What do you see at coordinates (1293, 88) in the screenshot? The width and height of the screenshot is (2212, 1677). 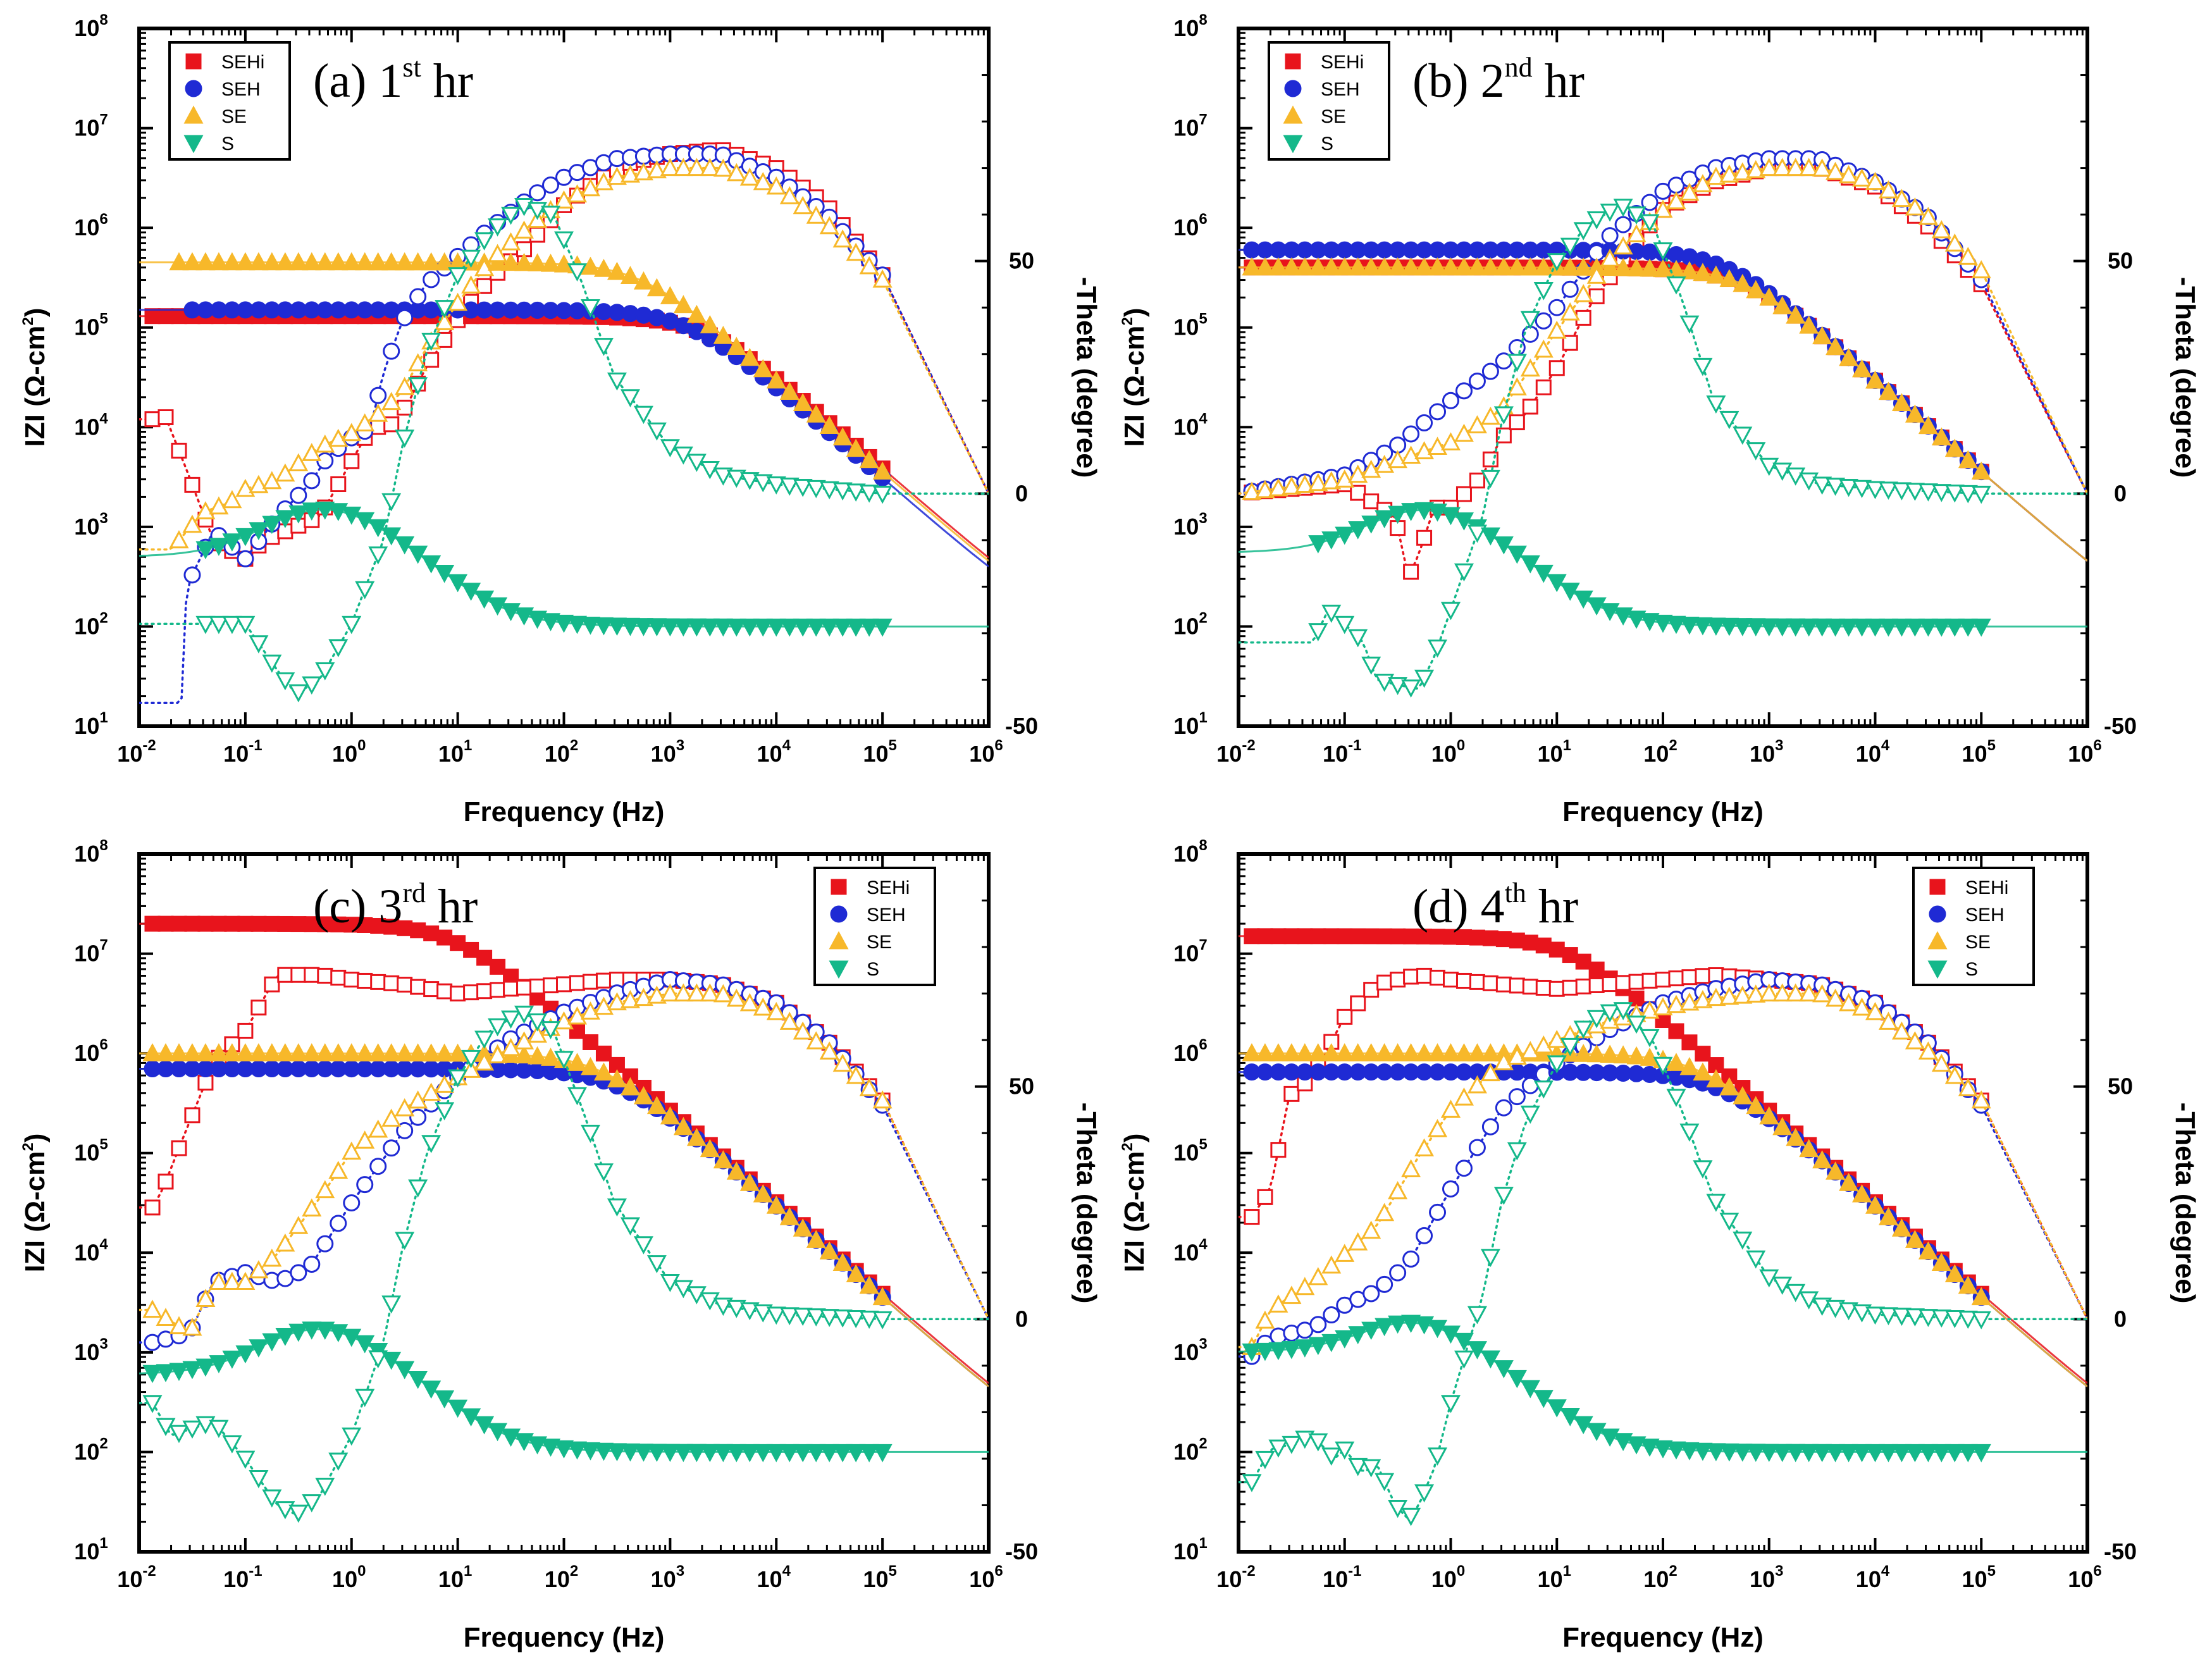 I see `legend-circle-marker` at bounding box center [1293, 88].